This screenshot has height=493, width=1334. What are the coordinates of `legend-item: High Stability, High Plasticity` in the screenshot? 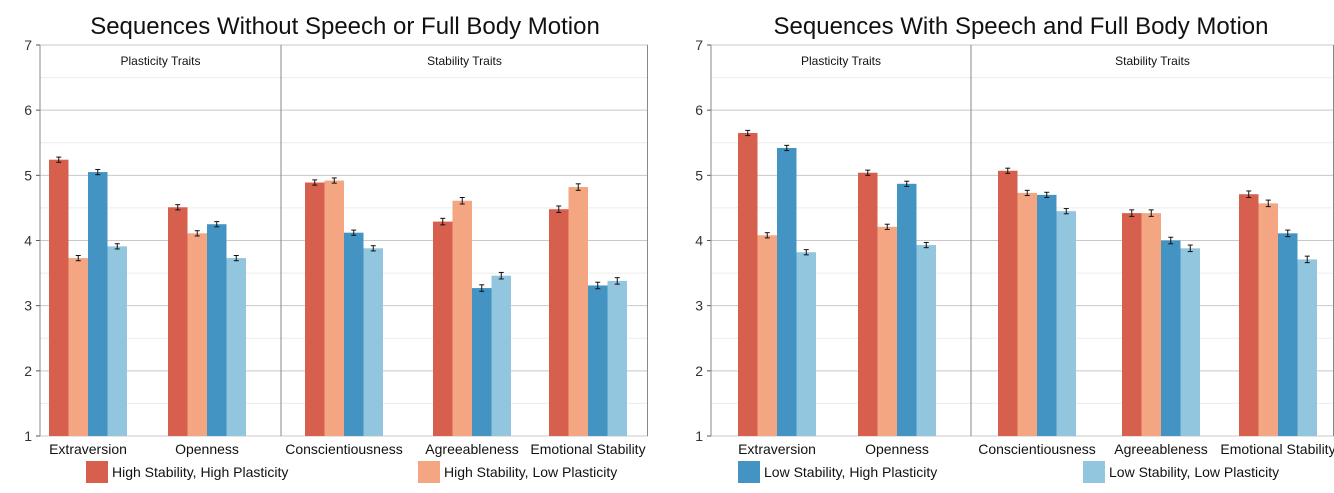 It's located at (187, 472).